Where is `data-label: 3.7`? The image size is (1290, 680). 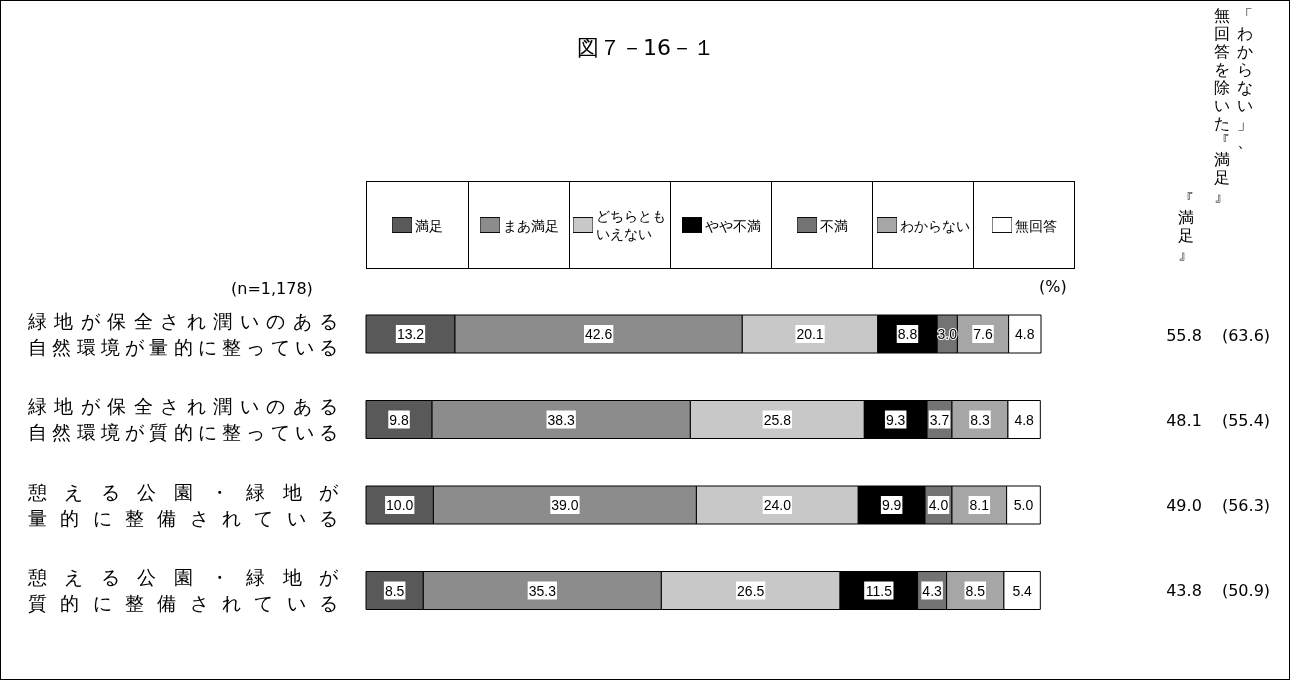 data-label: 3.7 is located at coordinates (939, 419).